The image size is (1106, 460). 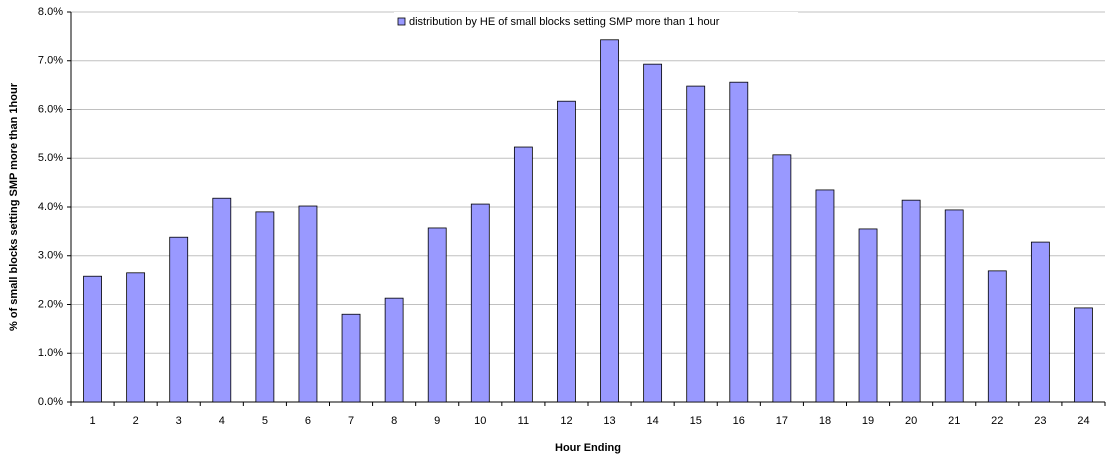 I want to click on legend, so click(x=596, y=22).